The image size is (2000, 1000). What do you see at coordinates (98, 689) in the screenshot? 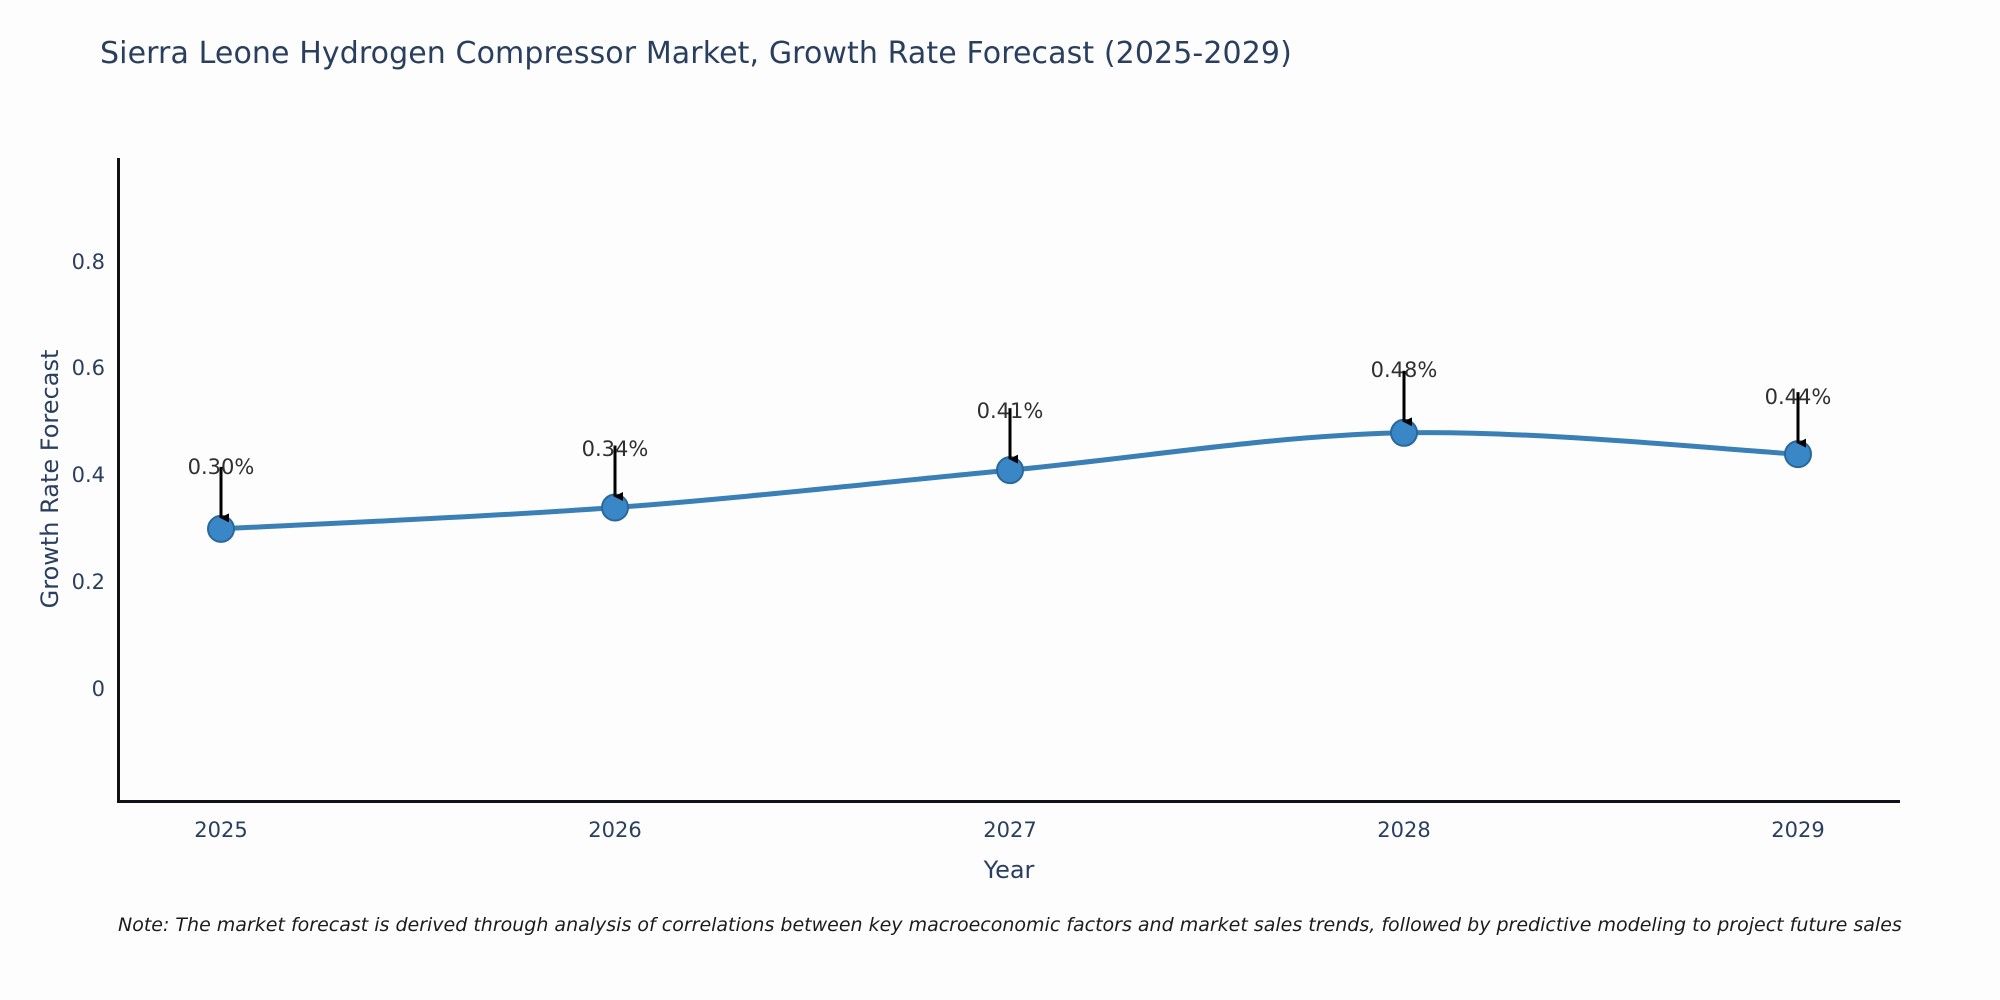
I see `y-tick-label: 0` at bounding box center [98, 689].